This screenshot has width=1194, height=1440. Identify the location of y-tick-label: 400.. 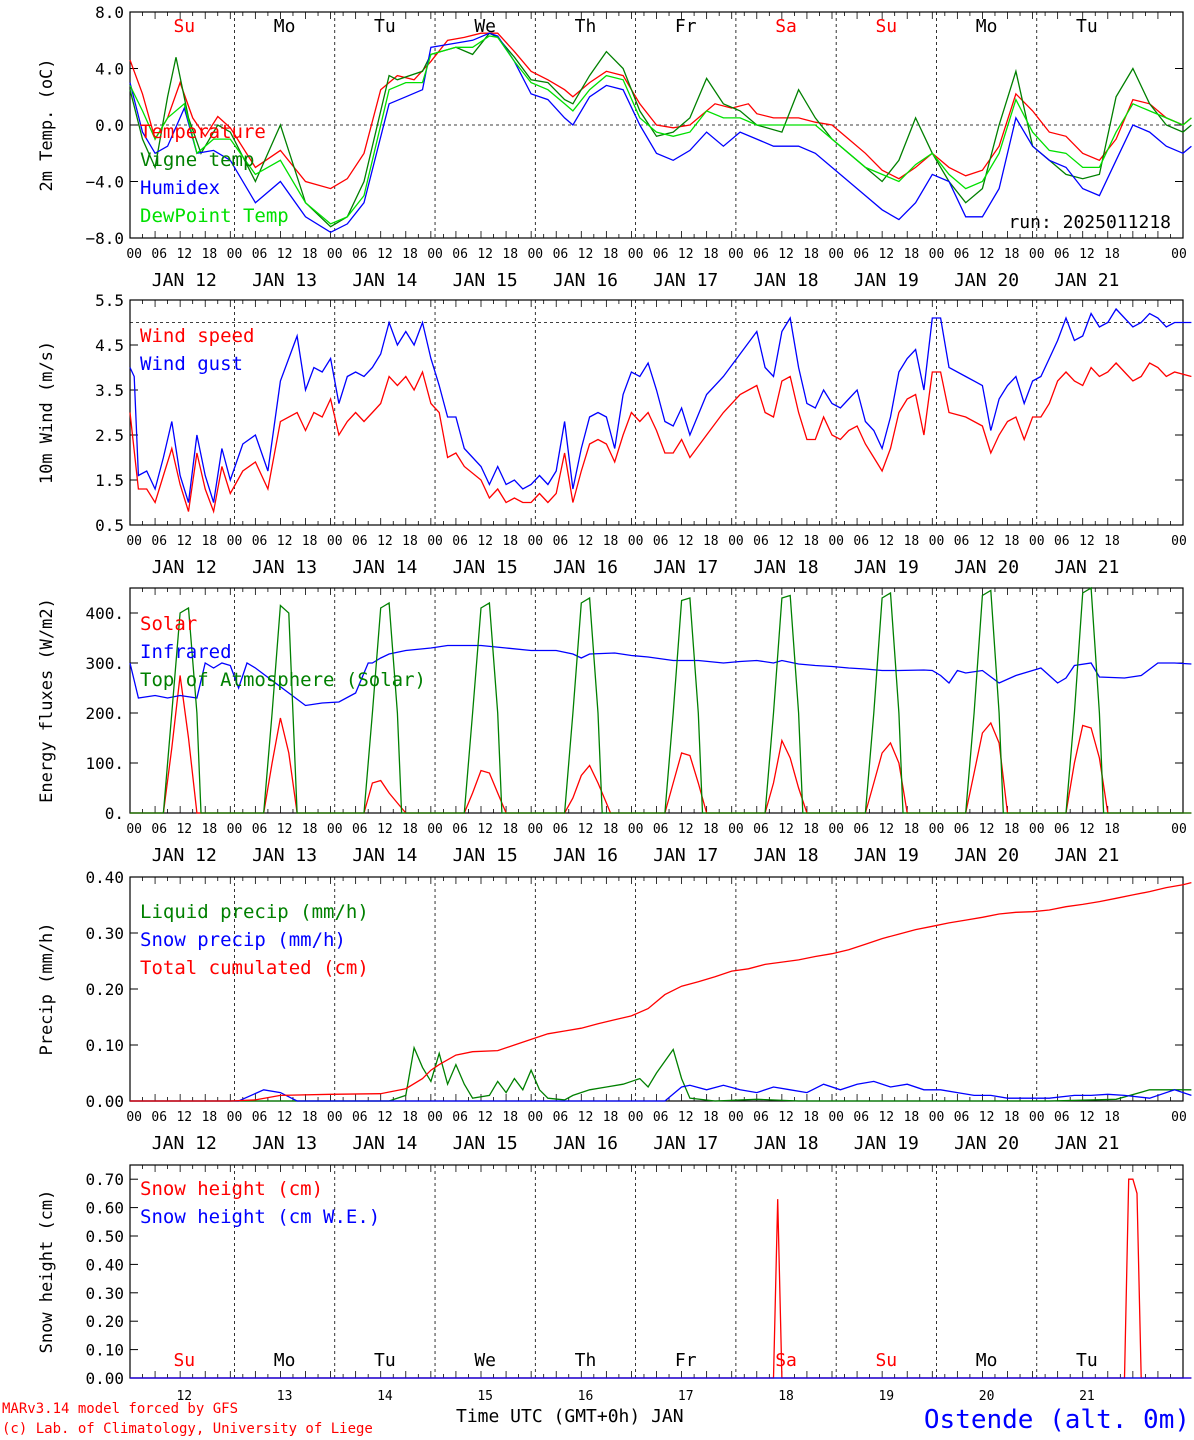
(104, 613).